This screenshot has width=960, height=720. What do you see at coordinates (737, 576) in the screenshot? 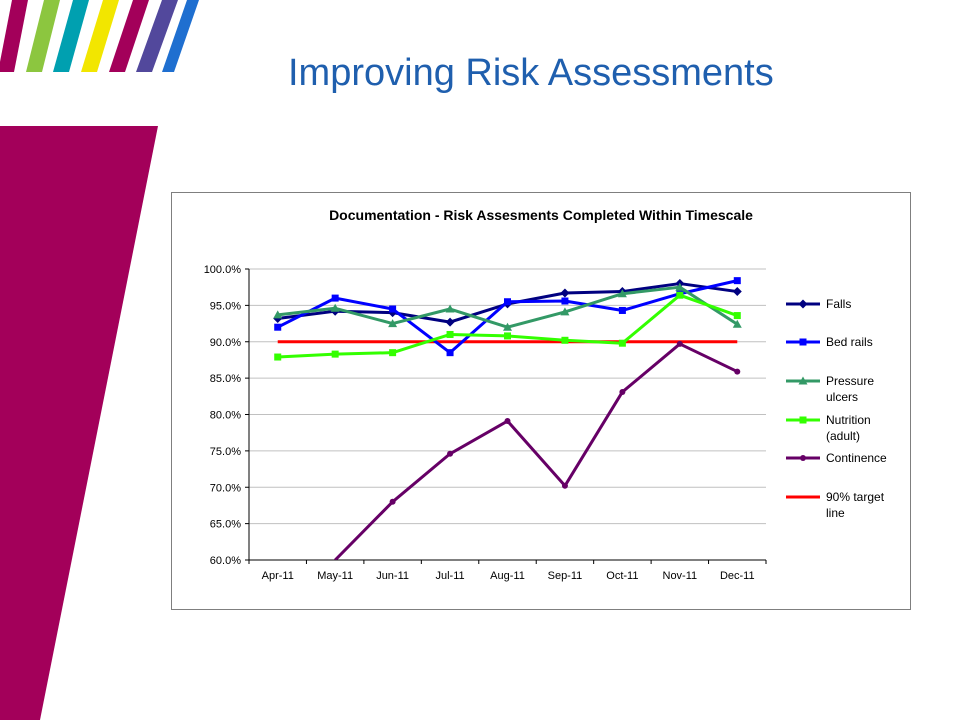
I see `x-tick-label: Dec-11` at bounding box center [737, 576].